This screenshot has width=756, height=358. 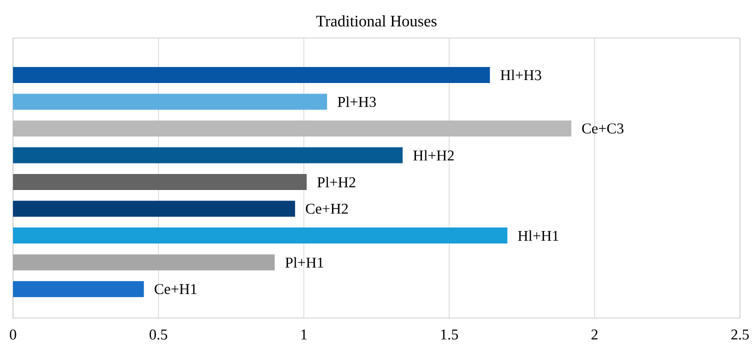 I want to click on y-tick-label: Pl+H3, so click(x=357, y=101).